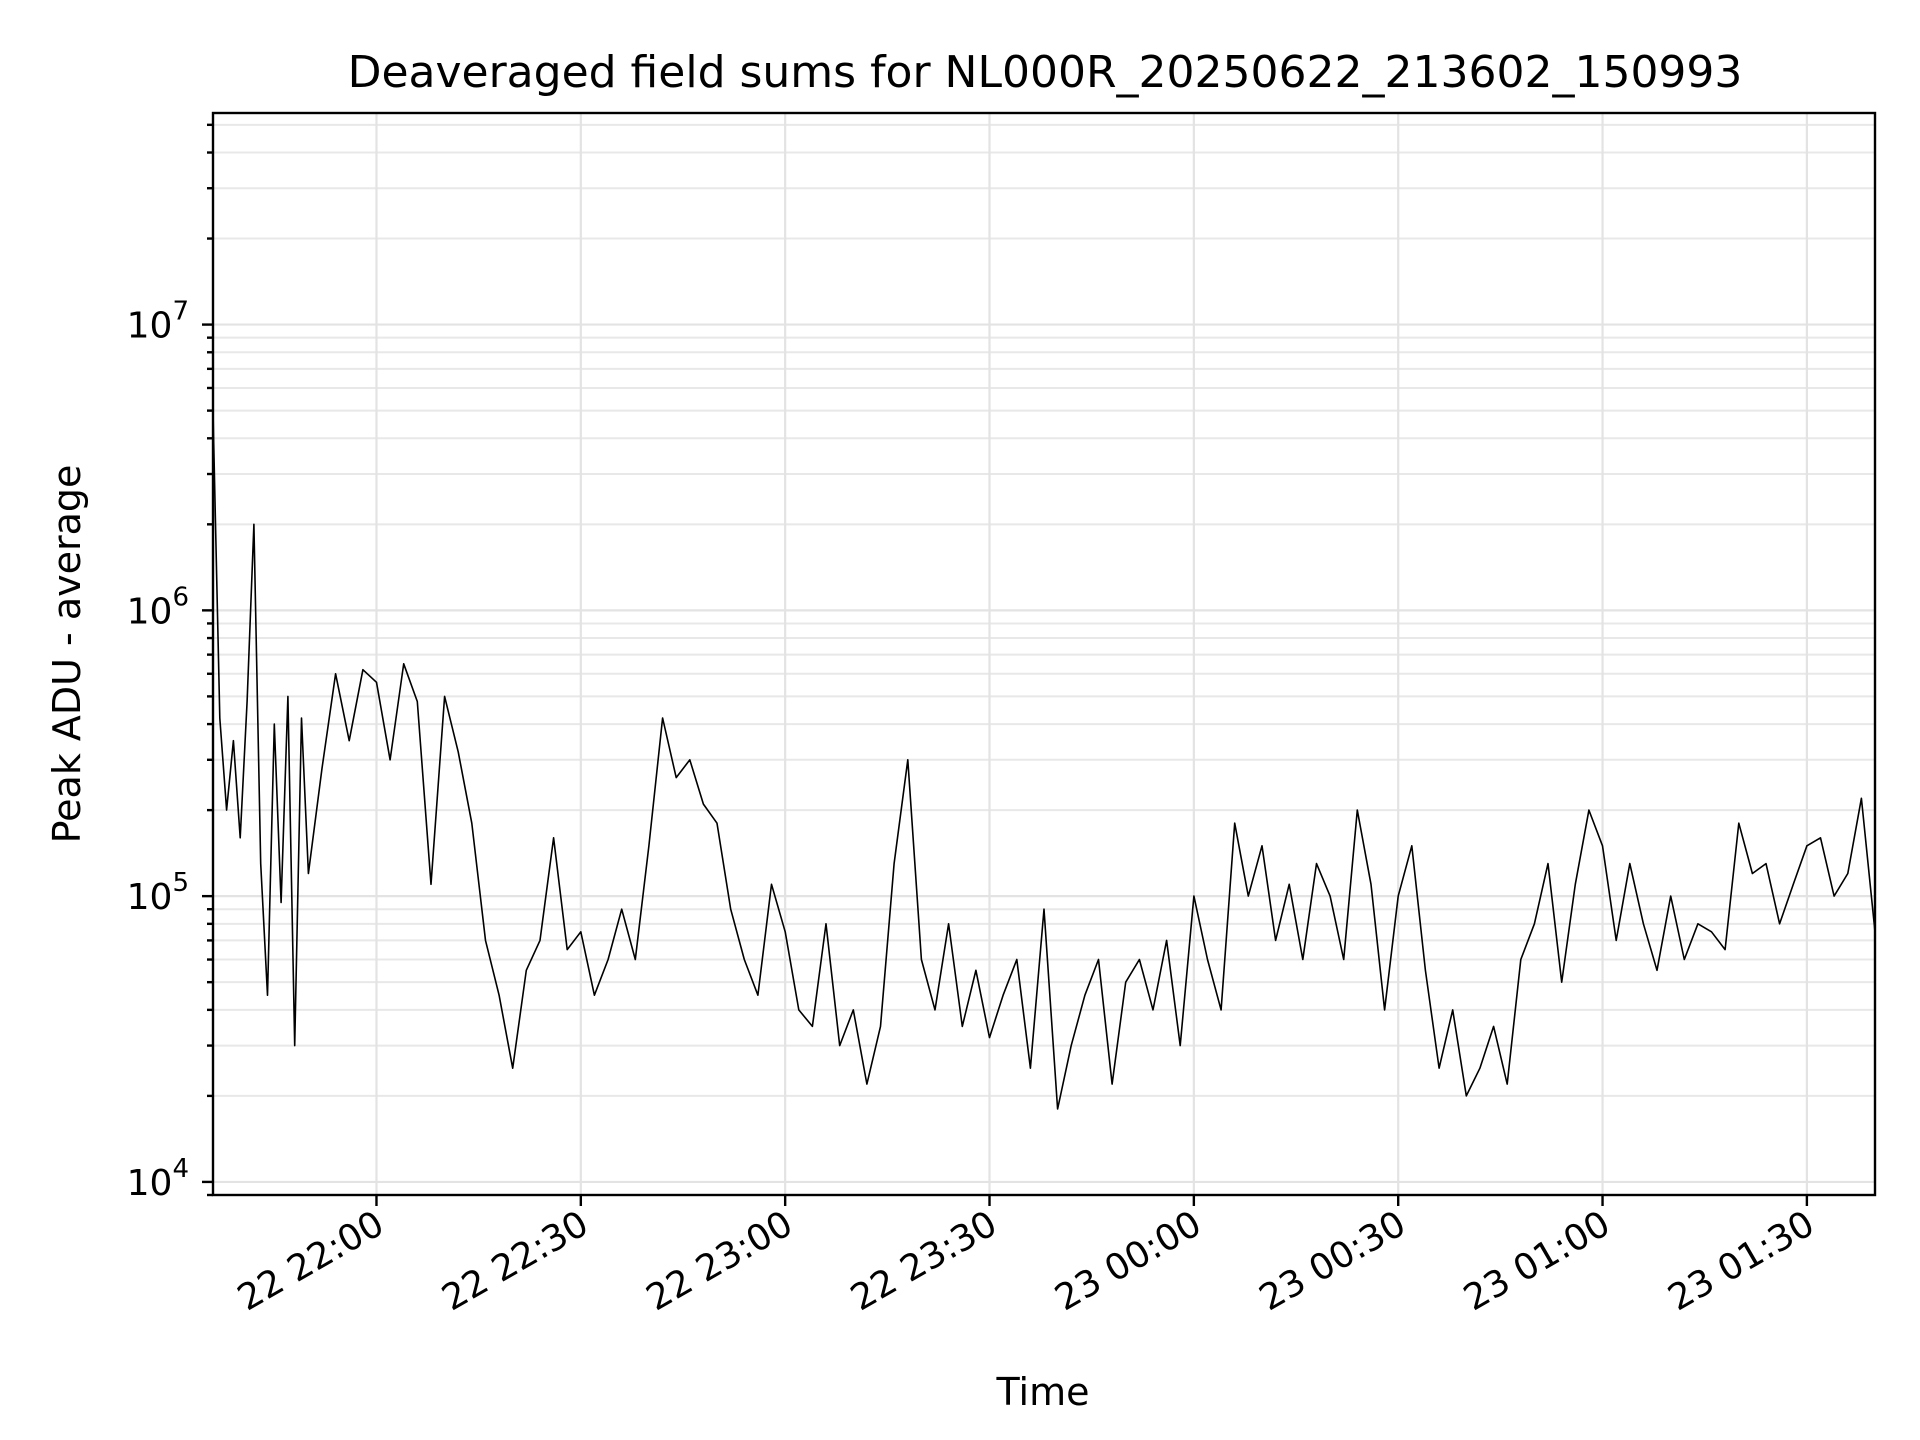 The width and height of the screenshot is (1920, 1440). What do you see at coordinates (158, 893) in the screenshot?
I see `y-tick-label: 10⁵` at bounding box center [158, 893].